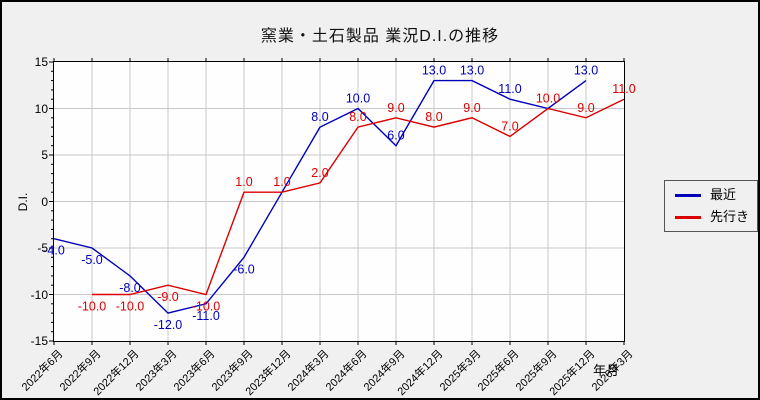 Image resolution: width=760 pixels, height=400 pixels. I want to click on data-label-outlook: -9.0, so click(168, 297).